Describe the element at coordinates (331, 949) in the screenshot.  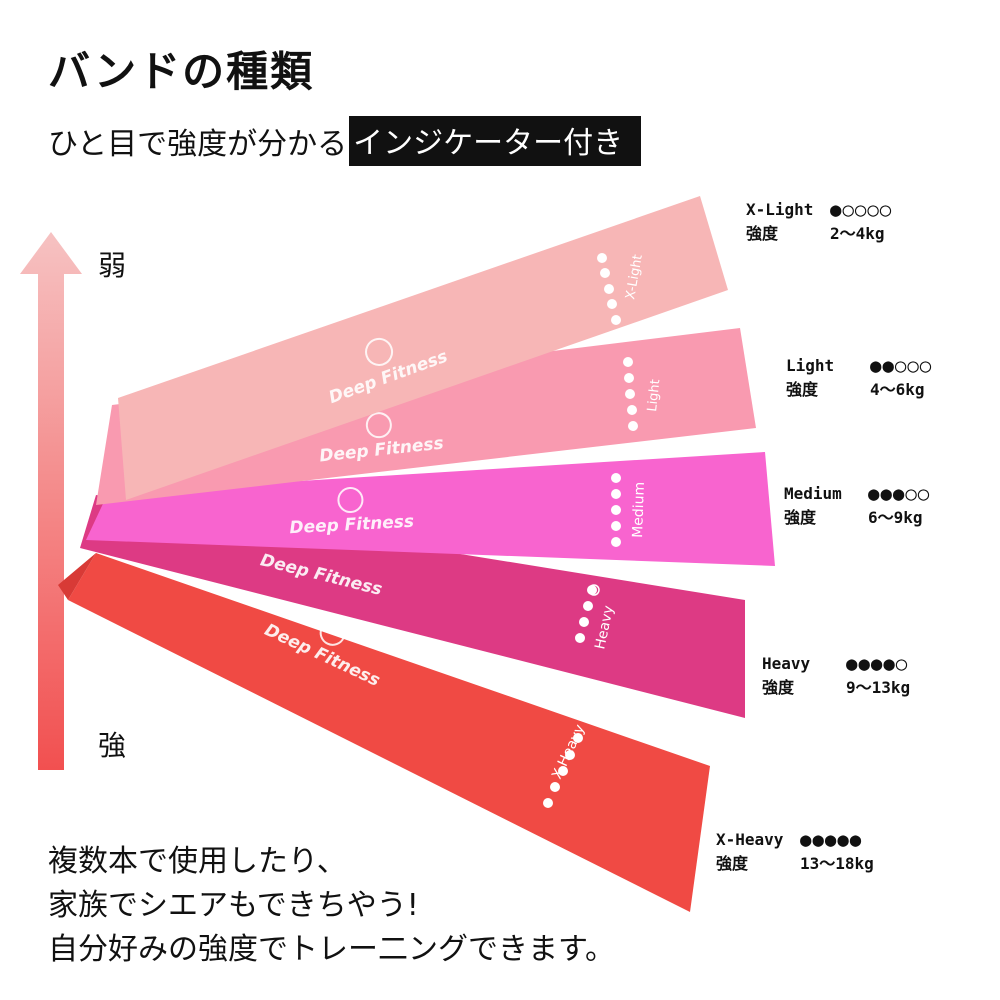
I see `bottom-line-3: 自分好みの強度でトレー二ングできます。` at that location.